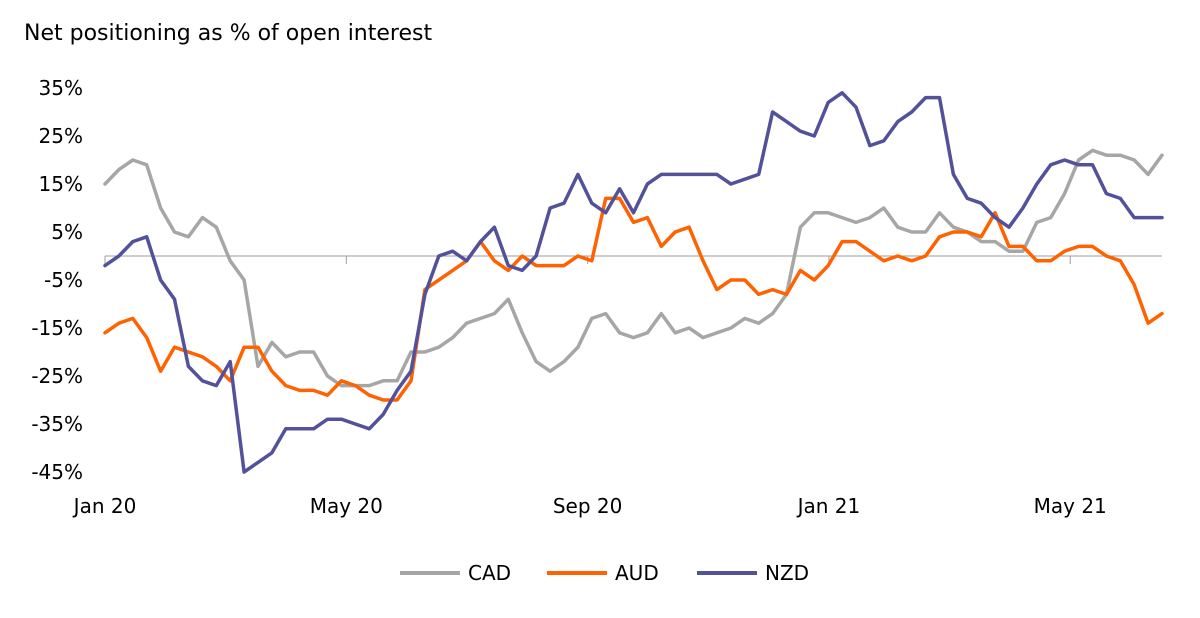 This screenshot has width=1200, height=618. What do you see at coordinates (346, 506) in the screenshot?
I see `x-tick-label: May 20` at bounding box center [346, 506].